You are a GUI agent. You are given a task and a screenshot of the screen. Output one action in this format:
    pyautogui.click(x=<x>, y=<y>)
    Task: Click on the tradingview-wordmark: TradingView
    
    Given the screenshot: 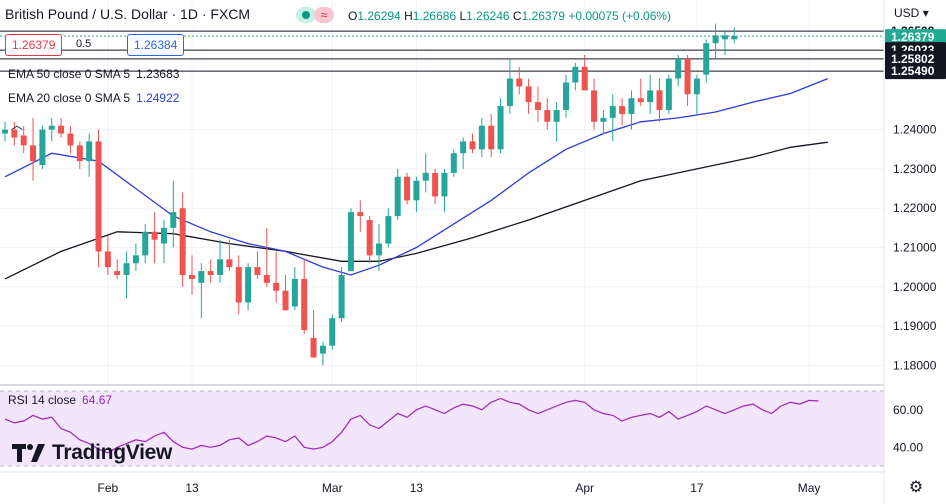 What is the action you would take?
    pyautogui.click(x=112, y=452)
    